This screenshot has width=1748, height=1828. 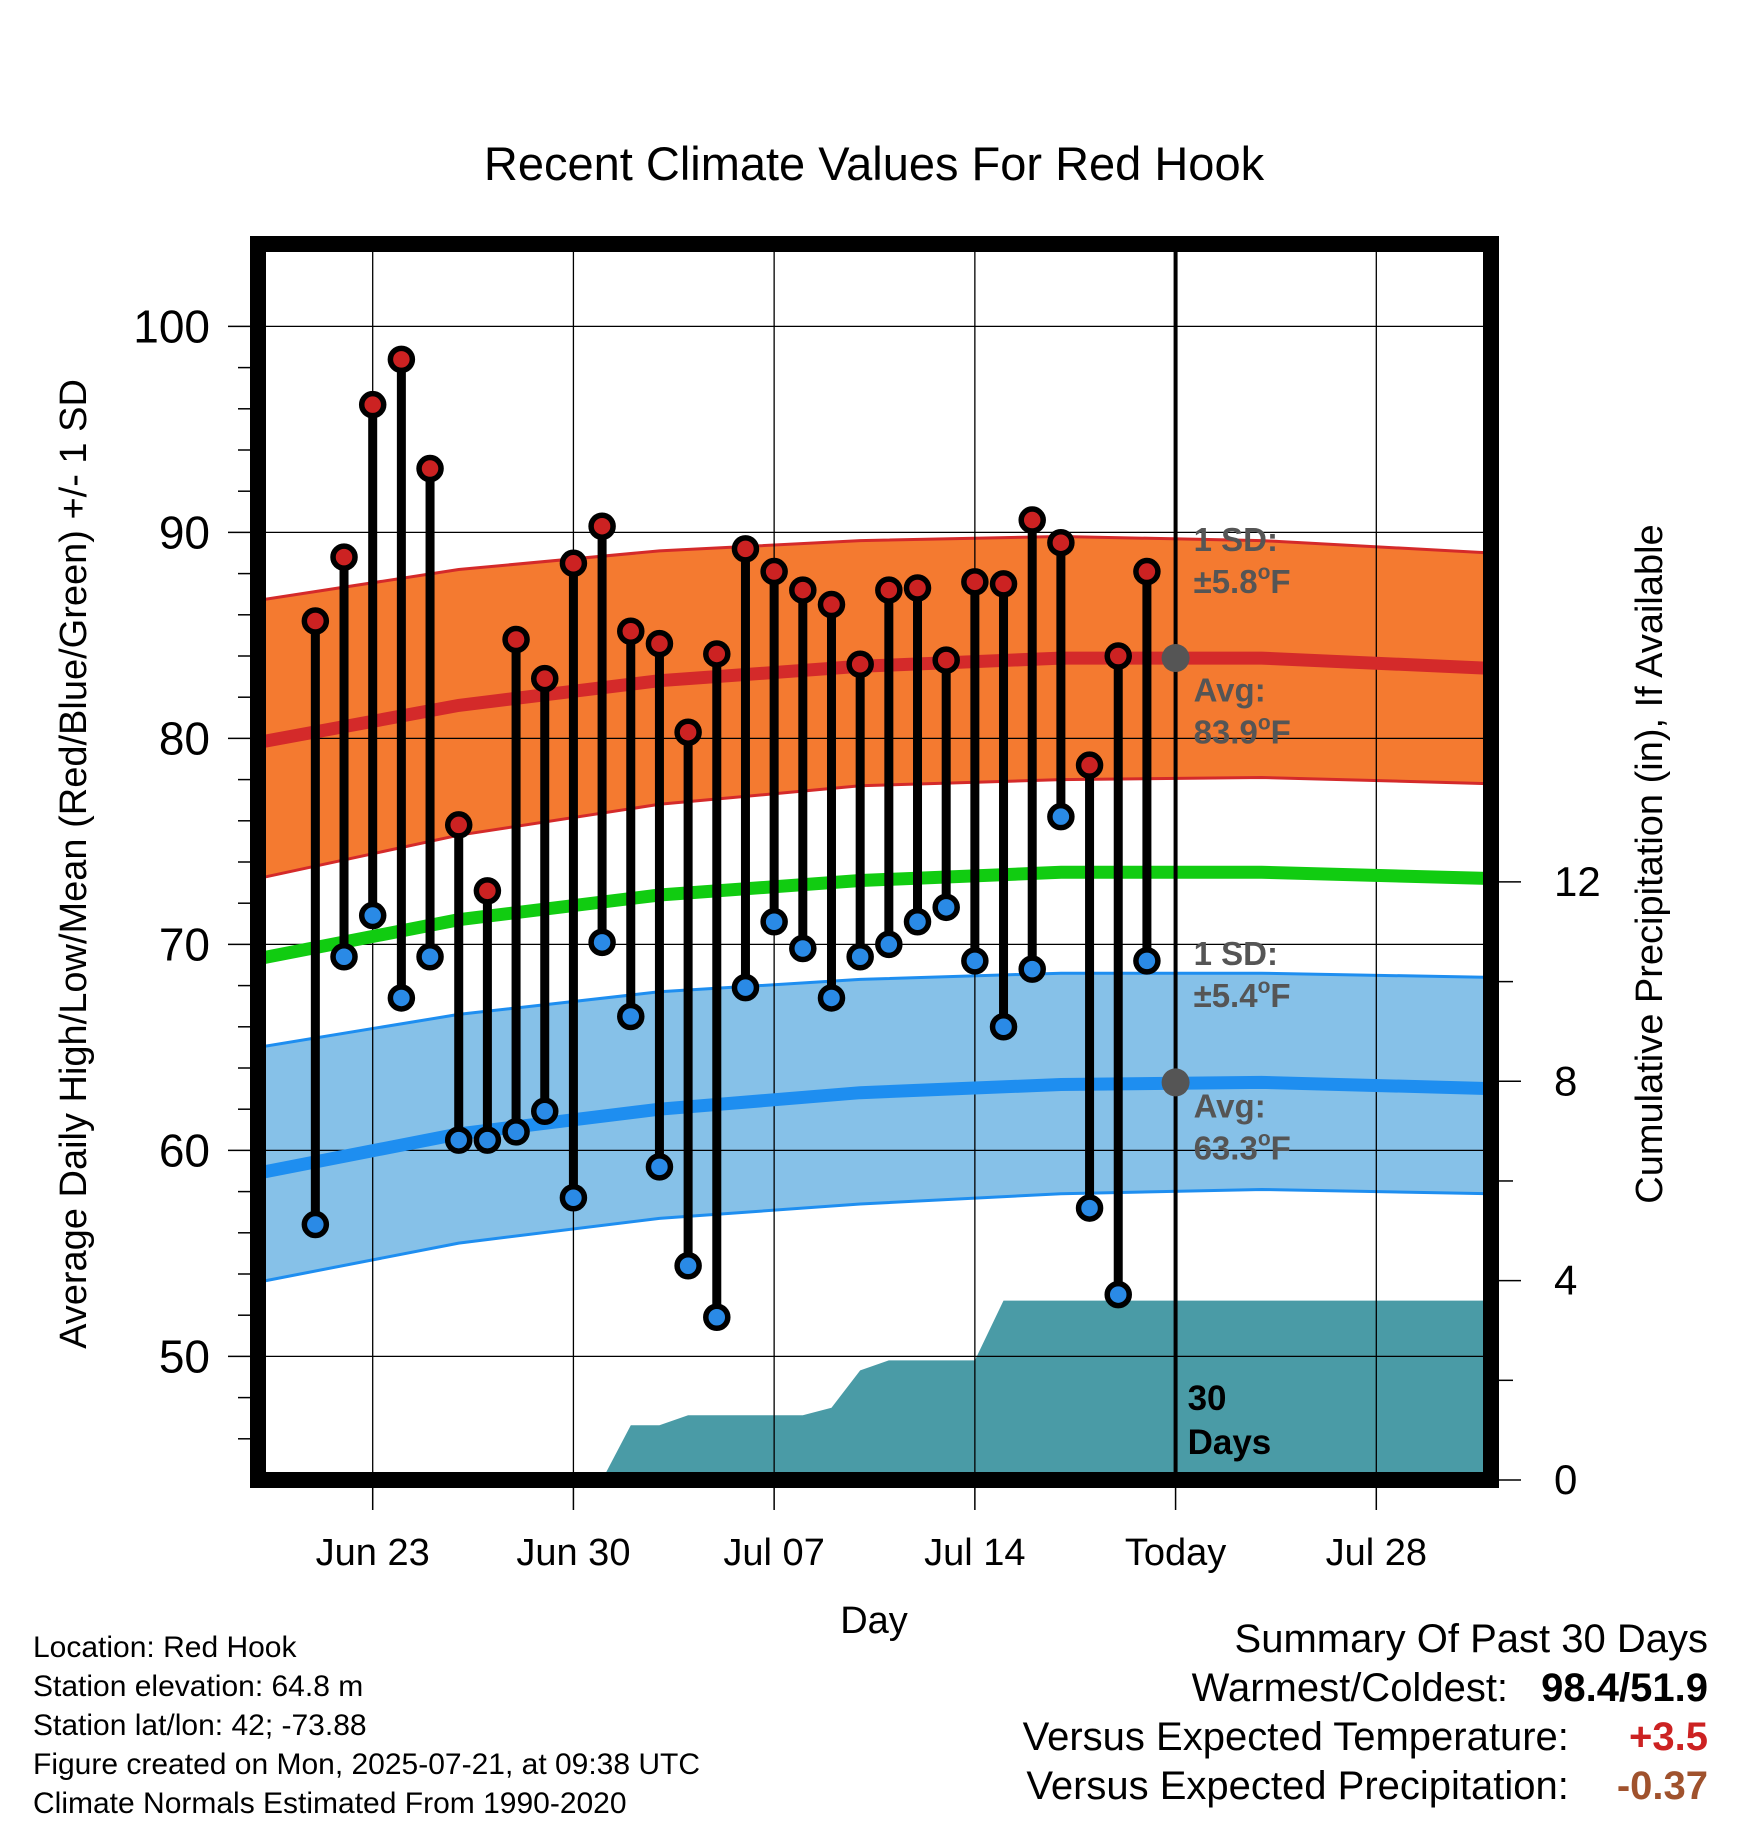 What do you see at coordinates (184, 944) in the screenshot?
I see `y-tick-label: 70` at bounding box center [184, 944].